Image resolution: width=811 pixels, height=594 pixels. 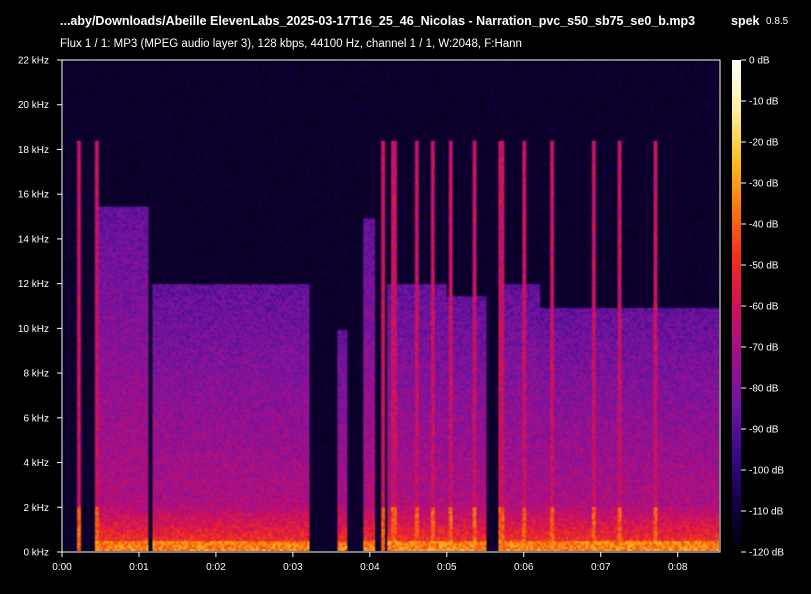 I want to click on x-axis: 0:00 0:01 0:02 0:03 0:04 0:05 0:06 0:07 0:08, so click(x=370, y=562).